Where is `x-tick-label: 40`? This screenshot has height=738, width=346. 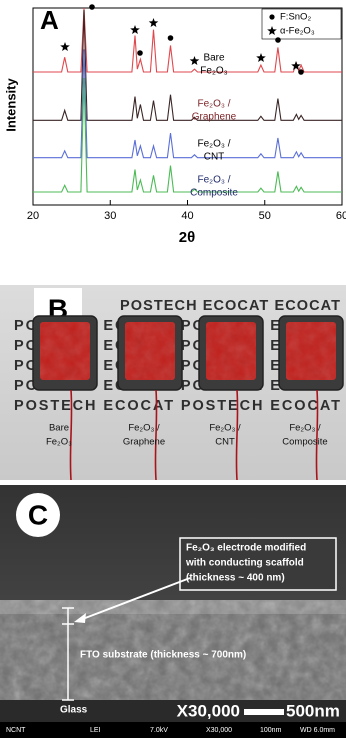 x-tick-label: 40 is located at coordinates (187, 216).